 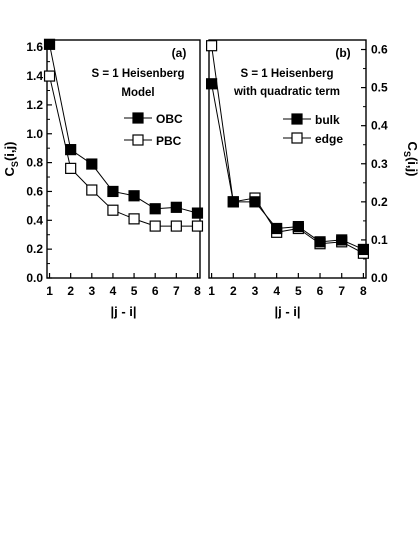 What do you see at coordinates (287, 166) in the screenshot?
I see `series-line-bulk` at bounding box center [287, 166].